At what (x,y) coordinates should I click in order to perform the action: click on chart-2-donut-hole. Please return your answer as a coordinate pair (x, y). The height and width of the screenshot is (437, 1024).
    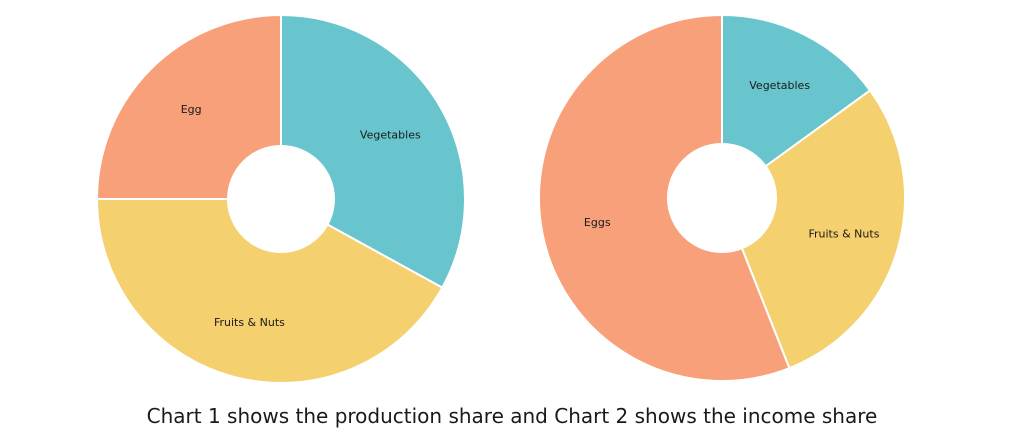
    Looking at the image, I should click on (722, 198).